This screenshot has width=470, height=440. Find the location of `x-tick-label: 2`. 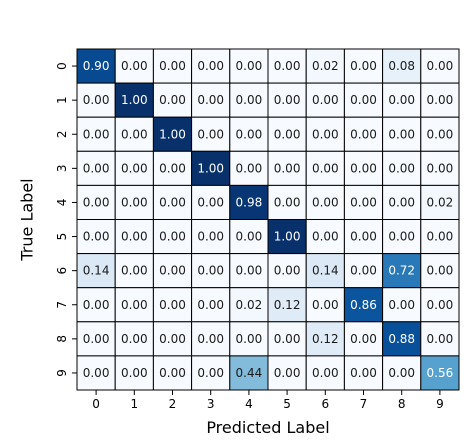

x-tick-label: 2 is located at coordinates (173, 404).